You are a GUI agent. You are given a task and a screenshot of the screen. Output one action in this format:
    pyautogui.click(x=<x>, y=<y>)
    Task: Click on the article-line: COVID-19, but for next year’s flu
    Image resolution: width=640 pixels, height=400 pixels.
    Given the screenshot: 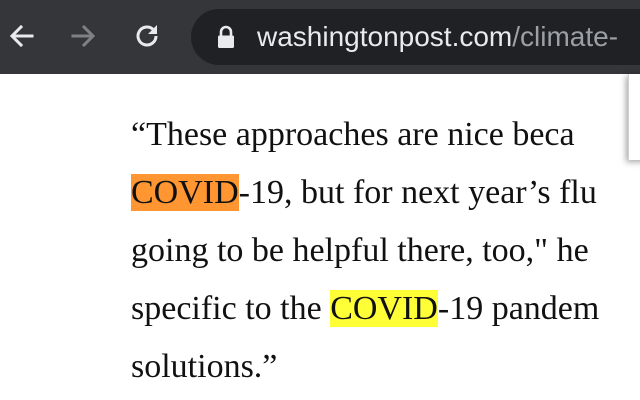 What is the action you would take?
    pyautogui.click(x=385, y=193)
    